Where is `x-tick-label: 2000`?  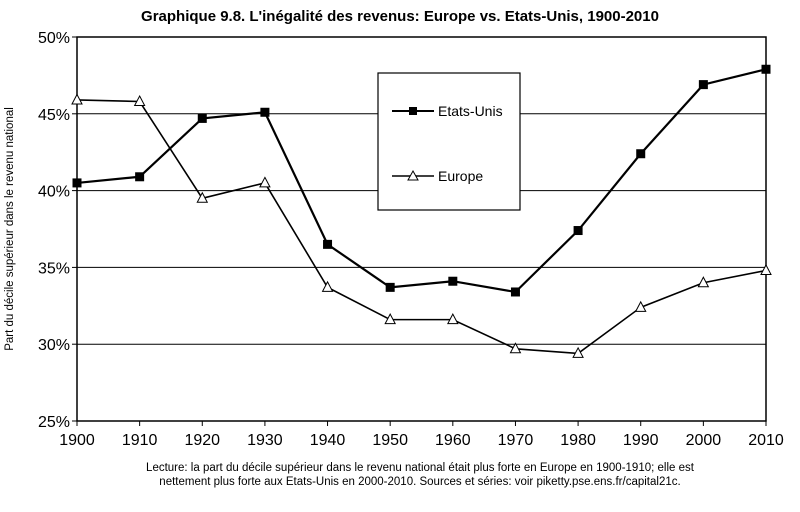 x-tick-label: 2000 is located at coordinates (704, 440).